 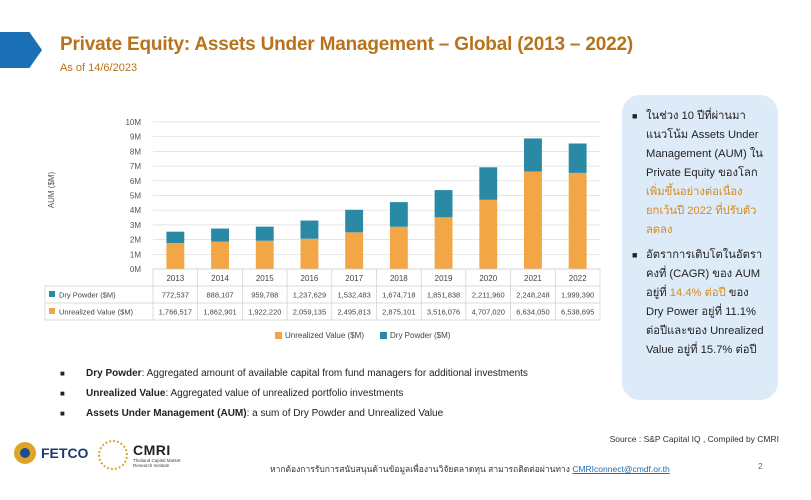 What do you see at coordinates (577, 158) in the screenshot?
I see `bar-dry-powder-2022` at bounding box center [577, 158].